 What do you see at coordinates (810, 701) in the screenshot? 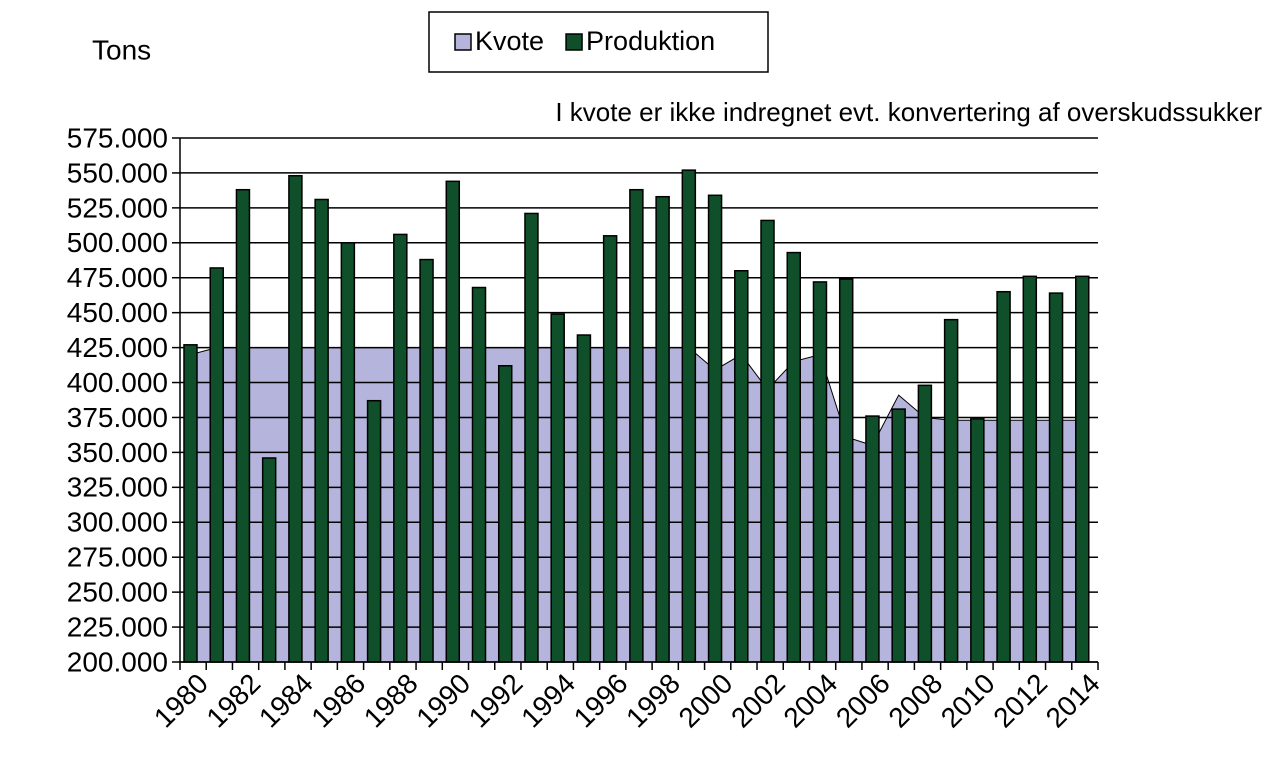
I see `x-tick-label: 2004` at bounding box center [810, 701].